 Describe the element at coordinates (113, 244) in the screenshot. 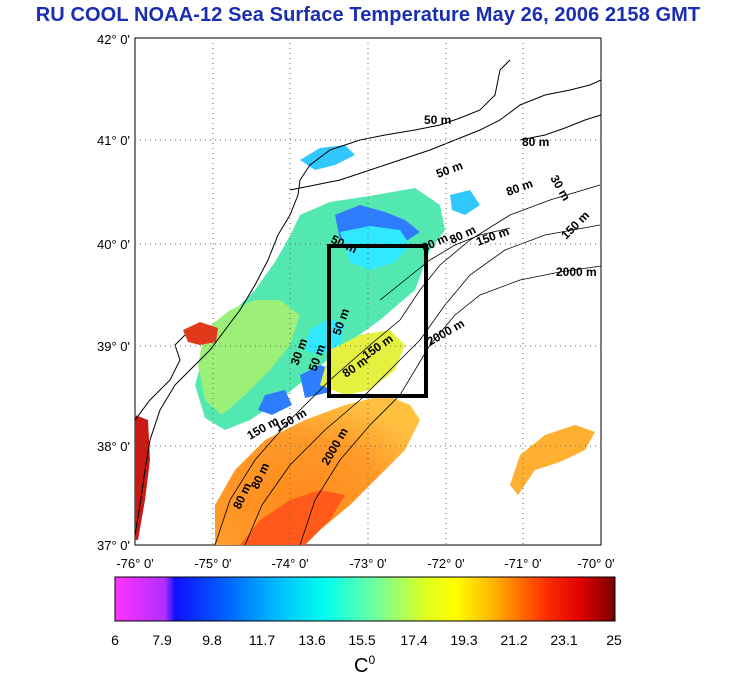

I see `lat-tick-label: 40° 0'` at that location.